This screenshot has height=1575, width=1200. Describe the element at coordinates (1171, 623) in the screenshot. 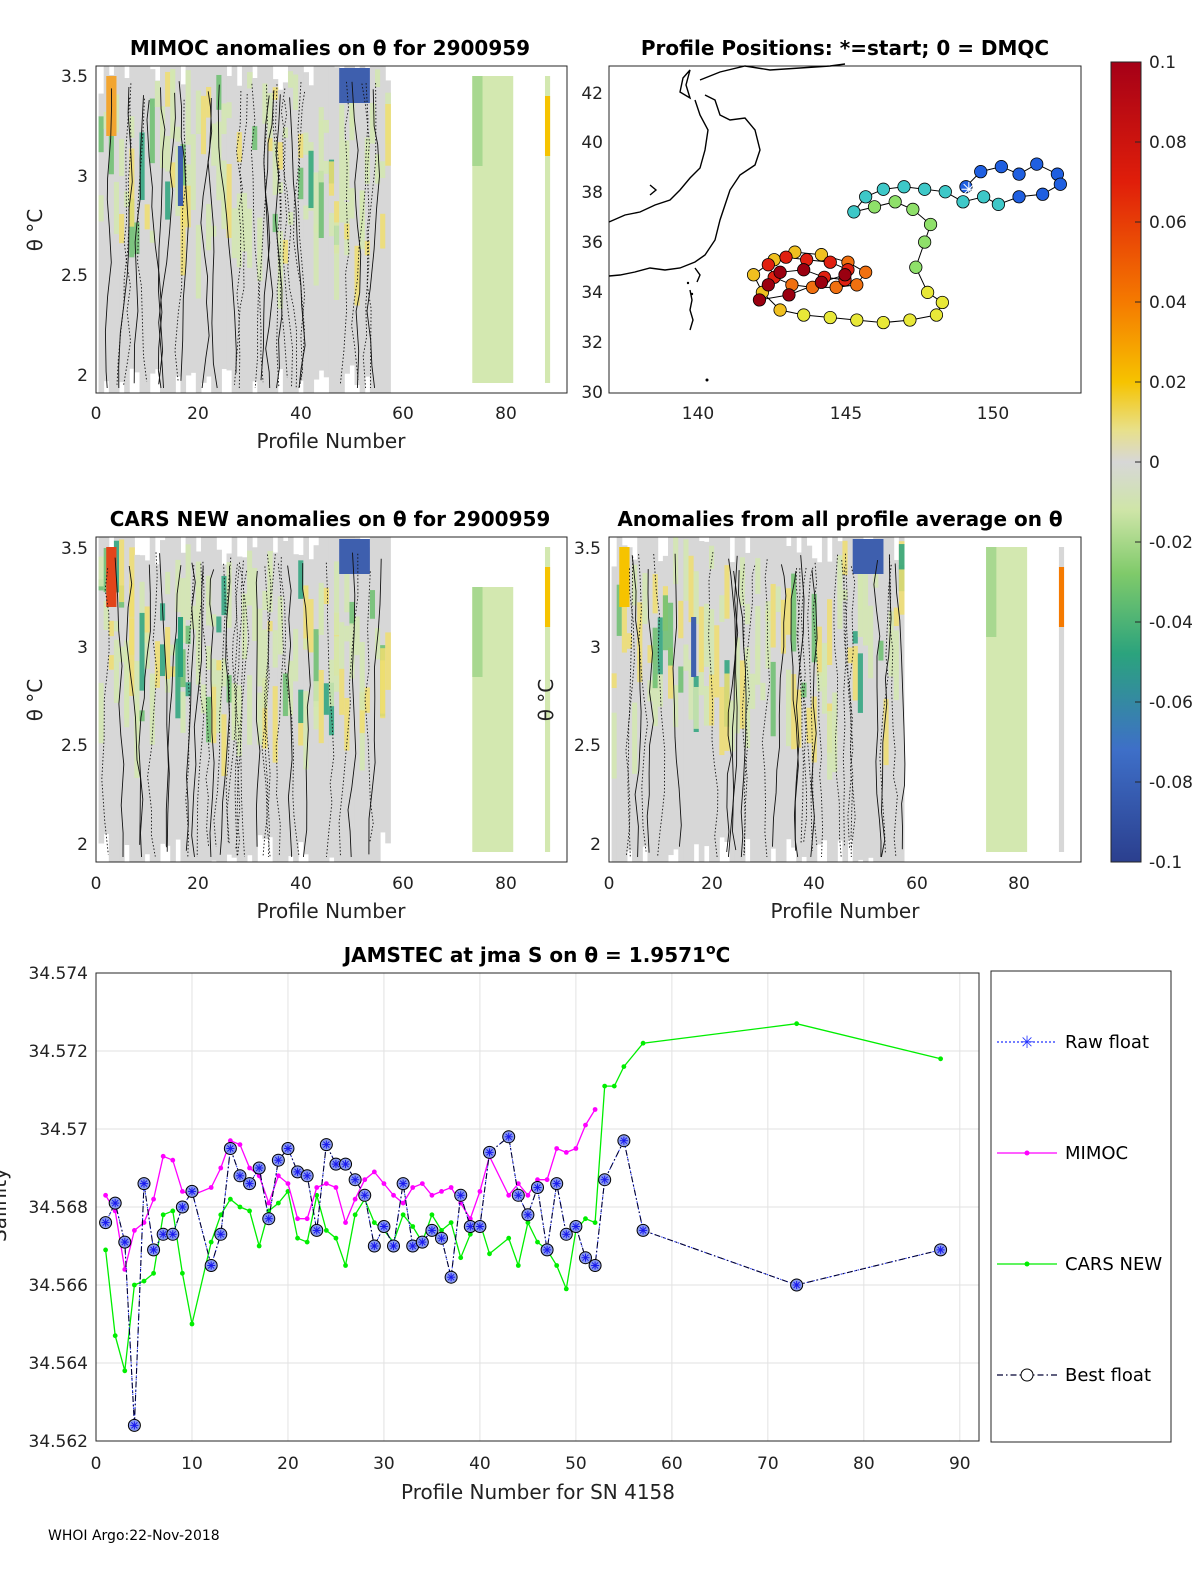

I see `colorbar-tick-label: -0.04` at that location.